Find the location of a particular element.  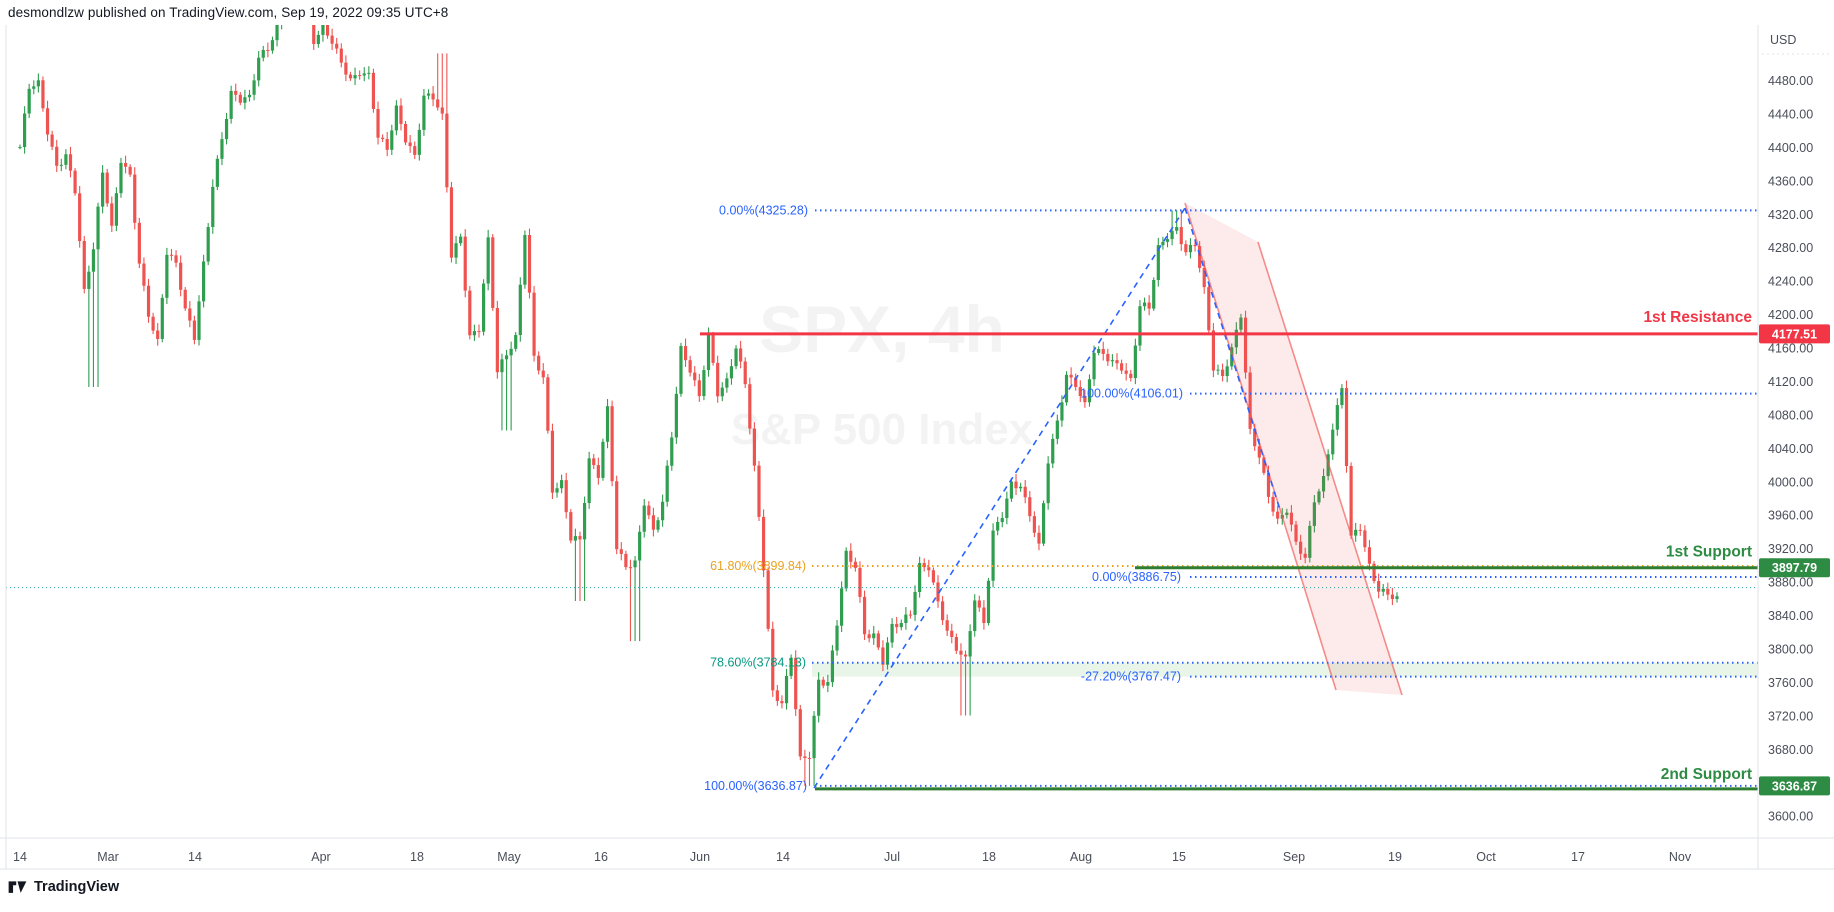

price-tick-label: 3880.00 is located at coordinates (1790, 583).